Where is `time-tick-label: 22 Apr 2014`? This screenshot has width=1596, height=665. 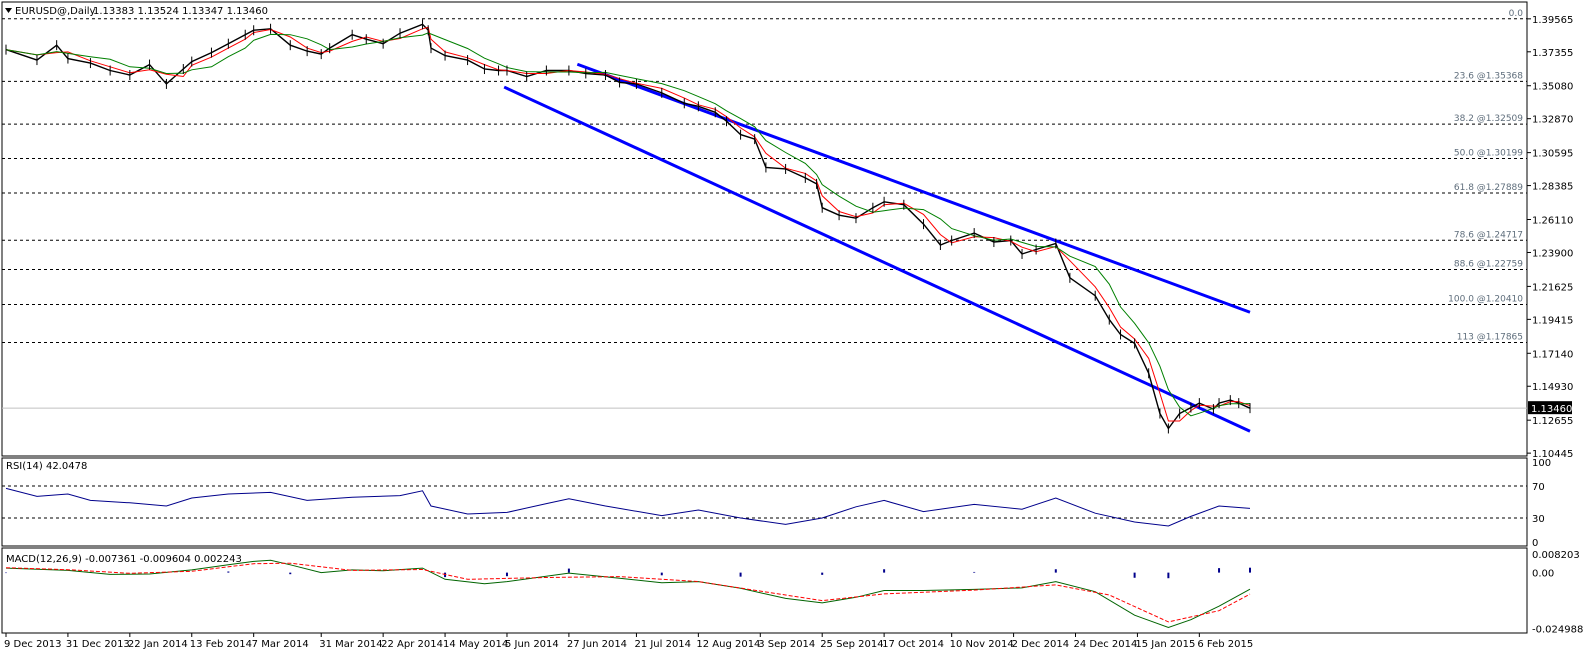 time-tick-label: 22 Apr 2014 is located at coordinates (412, 644).